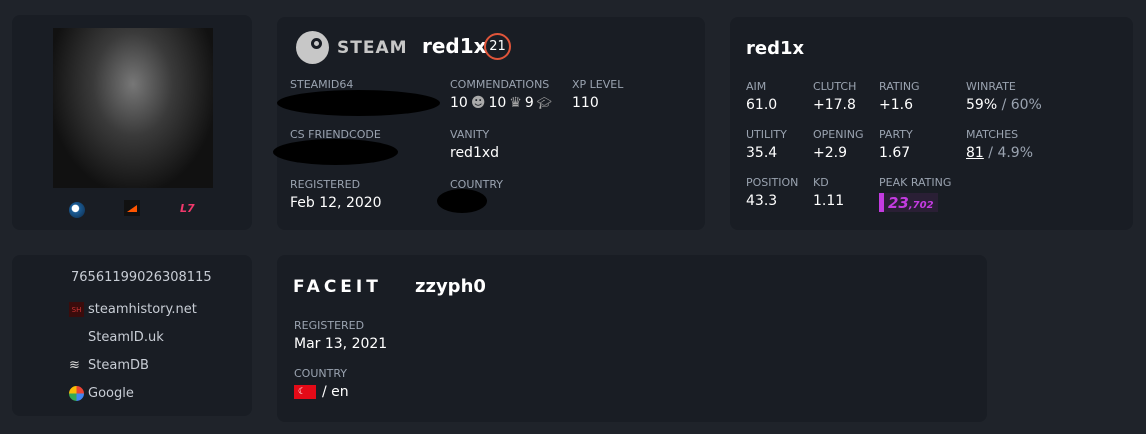 Image resolution: width=1146 pixels, height=434 pixels. Describe the element at coordinates (133, 309) in the screenshot. I see `link-steamhistory: SH steamhistory.net` at that location.